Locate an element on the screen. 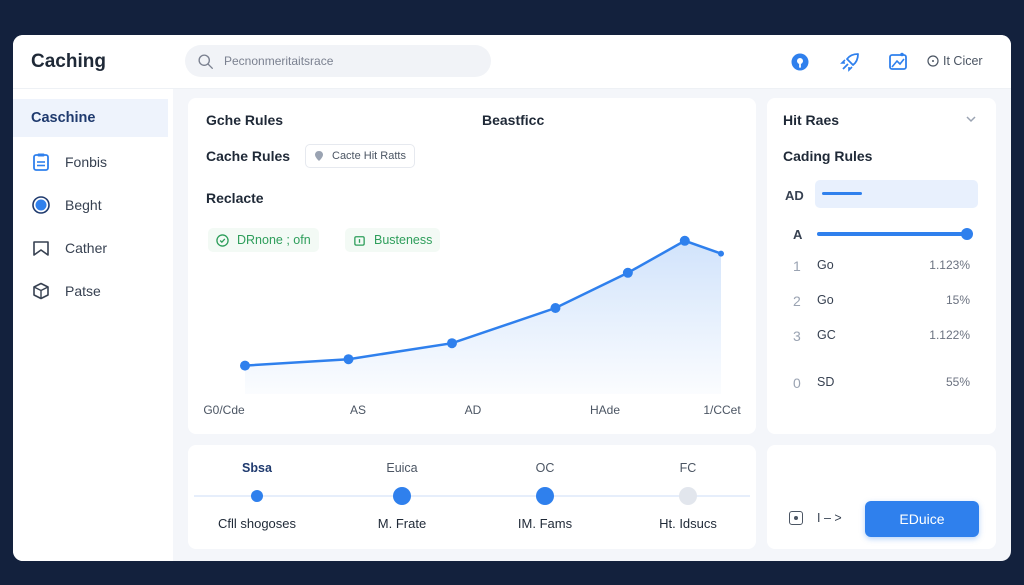 The image size is (1024, 585). sidebar-item-caschine: Caschine is located at coordinates (90, 118).